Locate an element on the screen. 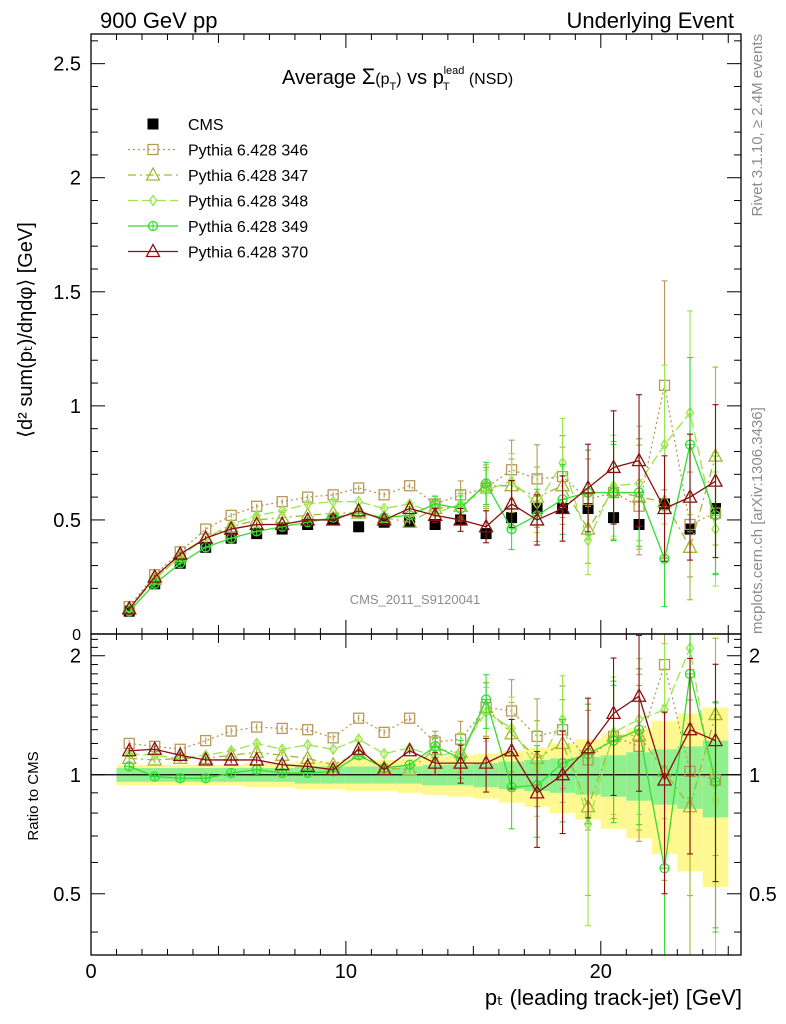 Image resolution: width=786 pixels, height=1024 pixels. header-right: Underlying Event is located at coordinates (650, 20).